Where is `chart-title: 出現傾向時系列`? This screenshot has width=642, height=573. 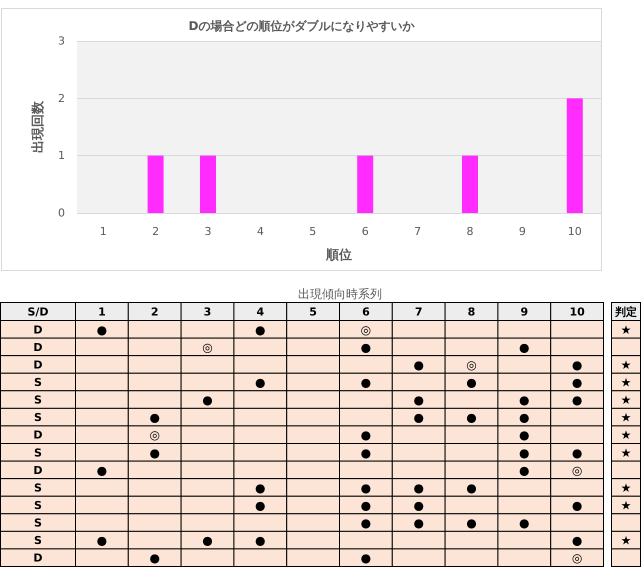
chart-title: 出現傾向時系列 is located at coordinates (340, 294).